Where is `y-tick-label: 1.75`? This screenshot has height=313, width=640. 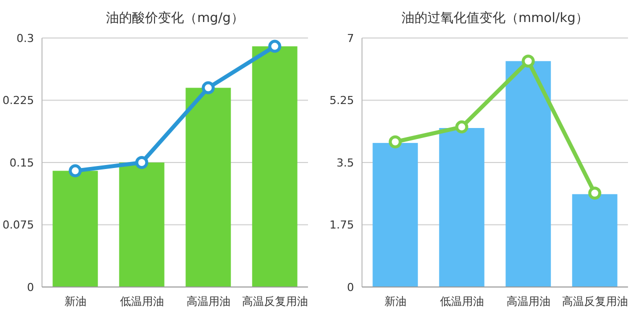
y-tick-label: 1.75 is located at coordinates (342, 225).